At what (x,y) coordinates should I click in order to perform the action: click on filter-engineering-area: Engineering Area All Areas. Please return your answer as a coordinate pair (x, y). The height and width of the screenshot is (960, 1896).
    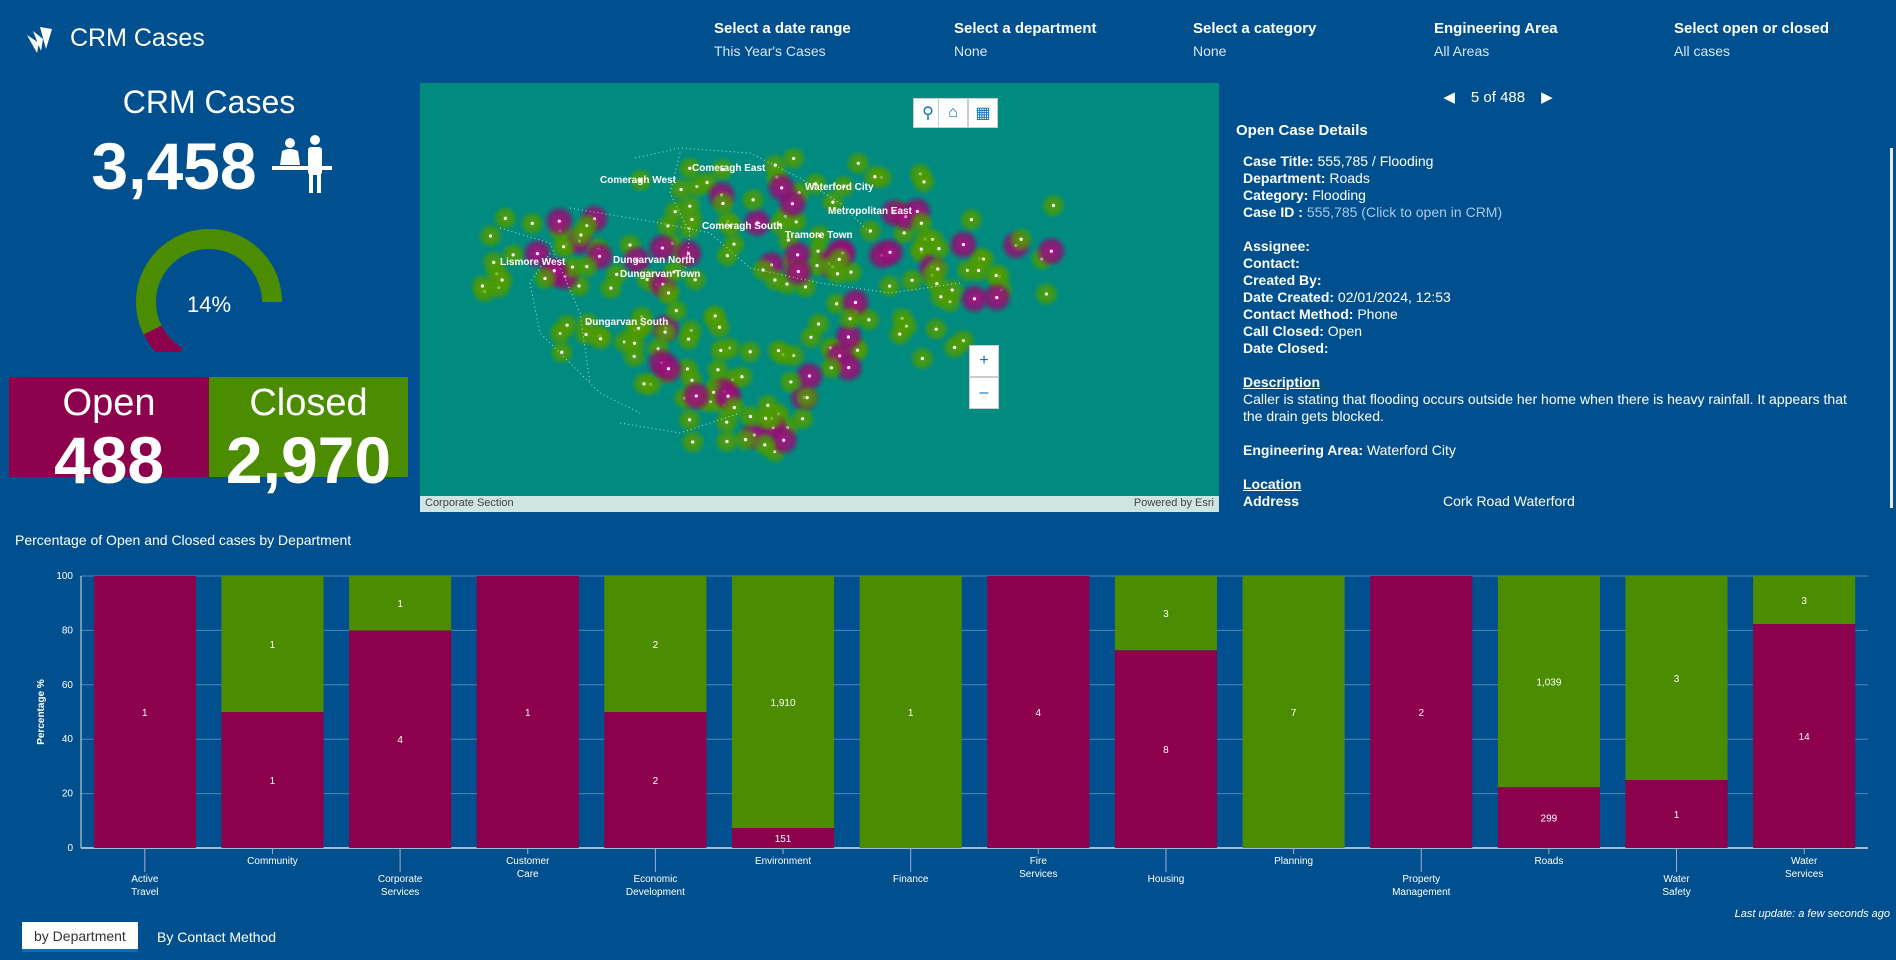
    Looking at the image, I should click on (1496, 39).